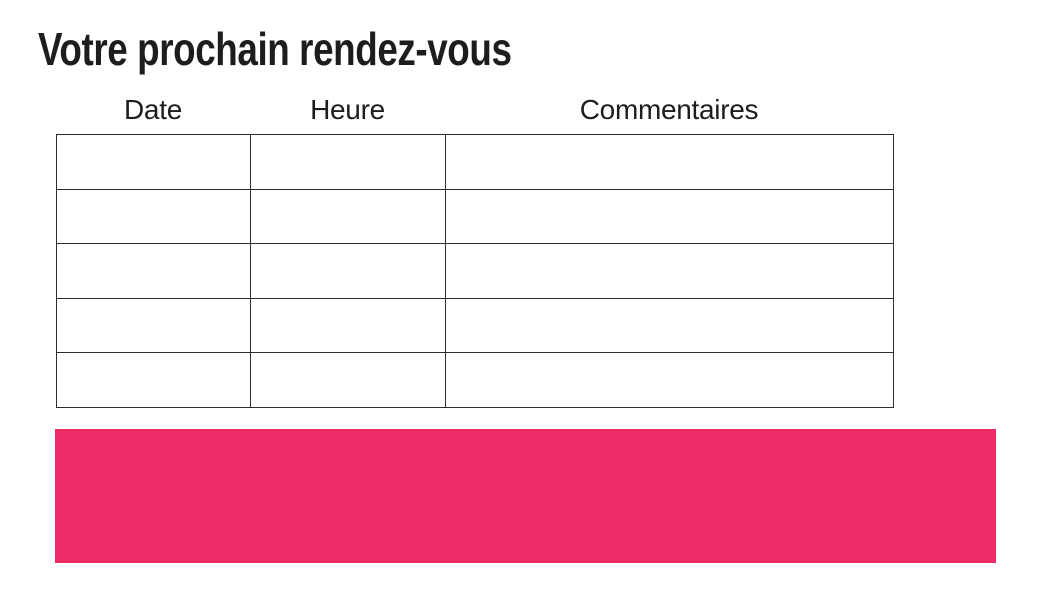  What do you see at coordinates (669, 109) in the screenshot?
I see `column-header-commentaires: Commentaires` at bounding box center [669, 109].